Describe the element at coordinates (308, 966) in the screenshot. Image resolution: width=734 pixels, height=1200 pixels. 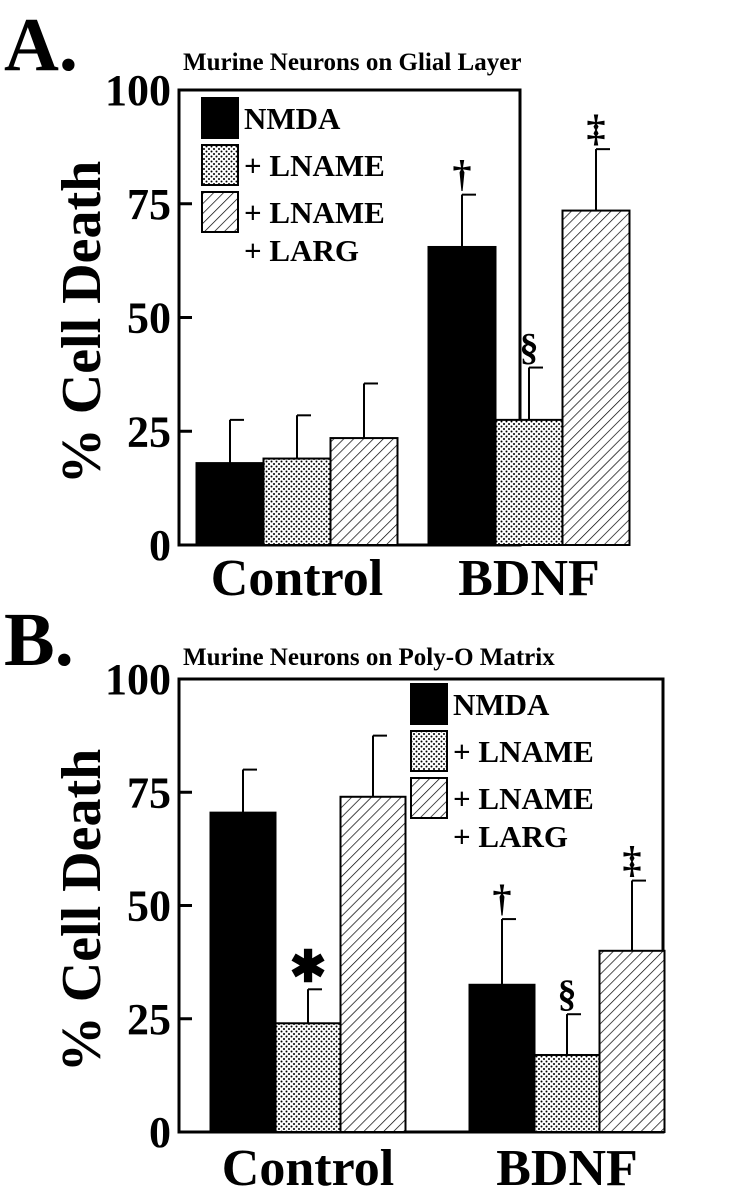
I see `significance-marker: ✱` at that location.